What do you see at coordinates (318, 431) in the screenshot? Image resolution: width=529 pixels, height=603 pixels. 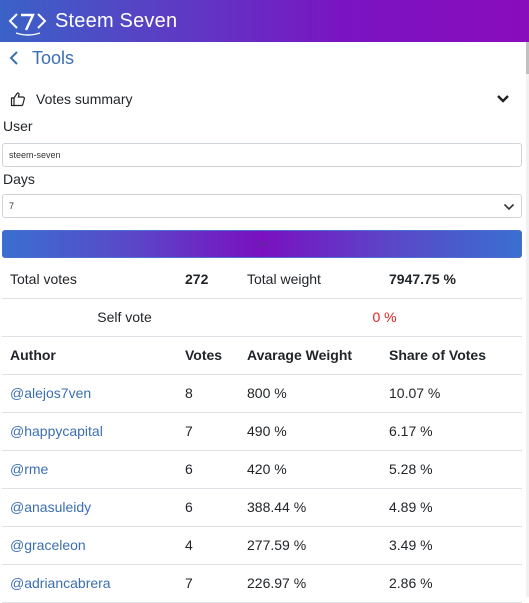 I see `weight-cell: 490 %` at bounding box center [318, 431].